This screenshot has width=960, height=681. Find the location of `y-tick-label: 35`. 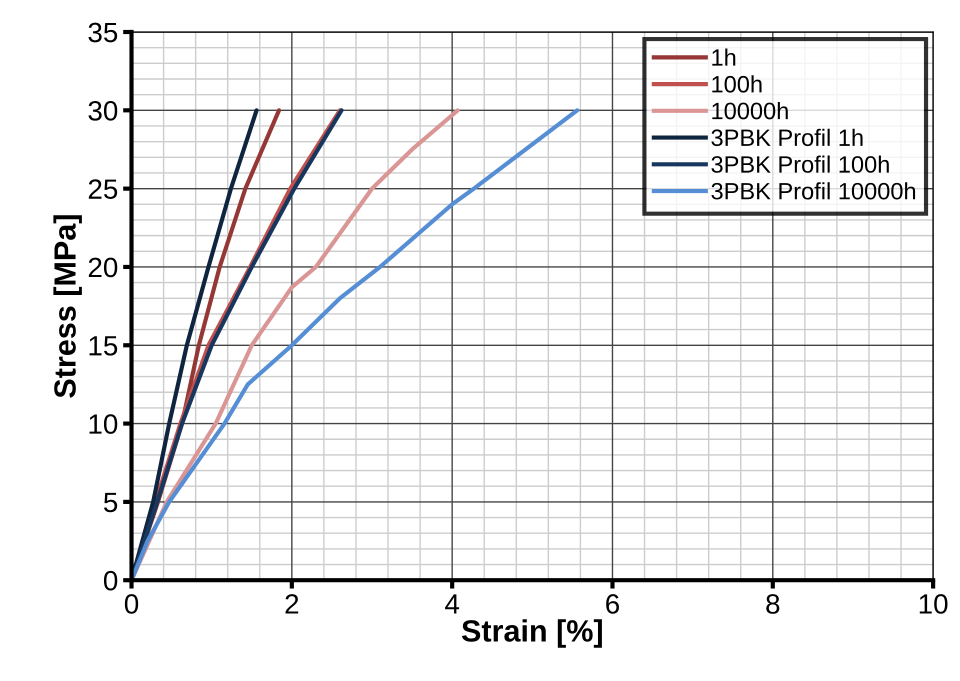

y-tick-label: 35 is located at coordinates (103, 32).